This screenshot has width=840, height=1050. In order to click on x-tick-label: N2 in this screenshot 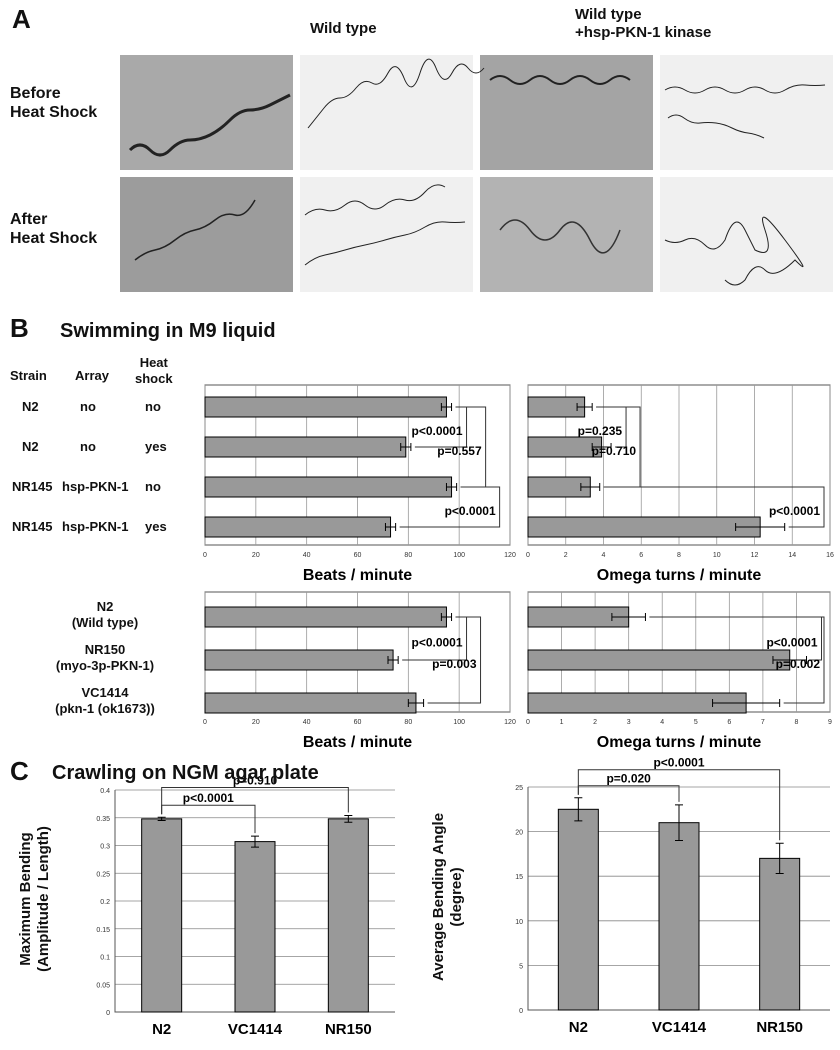, I will do `click(161, 1029)`.